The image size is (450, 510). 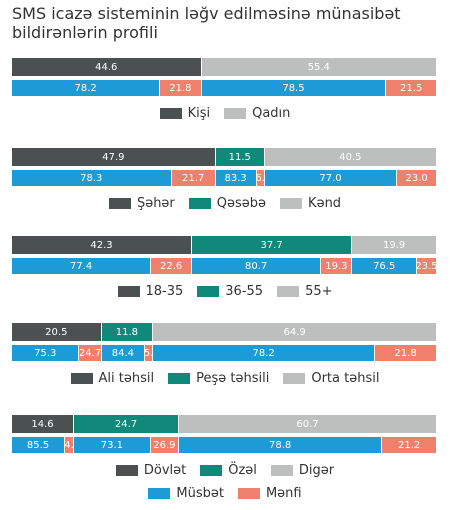 I want to click on share-segment: 47.9, so click(x=114, y=157).